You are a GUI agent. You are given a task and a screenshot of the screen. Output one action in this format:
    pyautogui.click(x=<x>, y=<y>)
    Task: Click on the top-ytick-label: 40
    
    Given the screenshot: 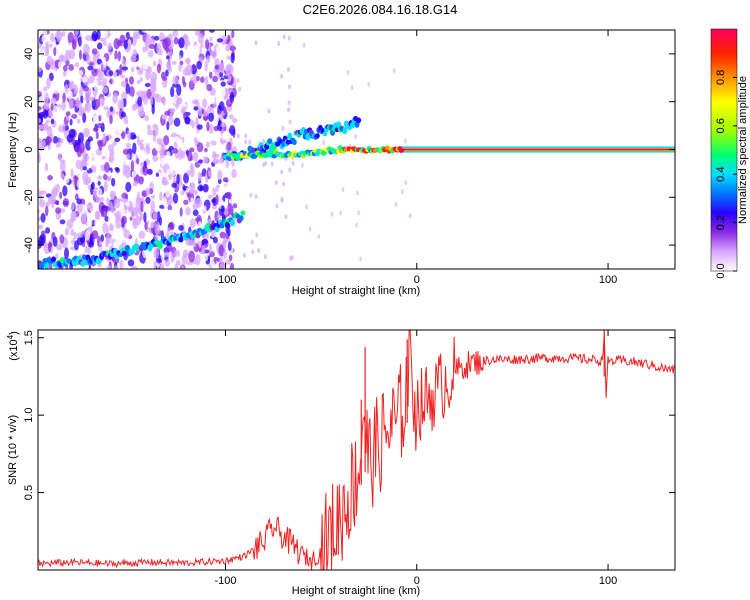 What is the action you would take?
    pyautogui.click(x=29, y=54)
    